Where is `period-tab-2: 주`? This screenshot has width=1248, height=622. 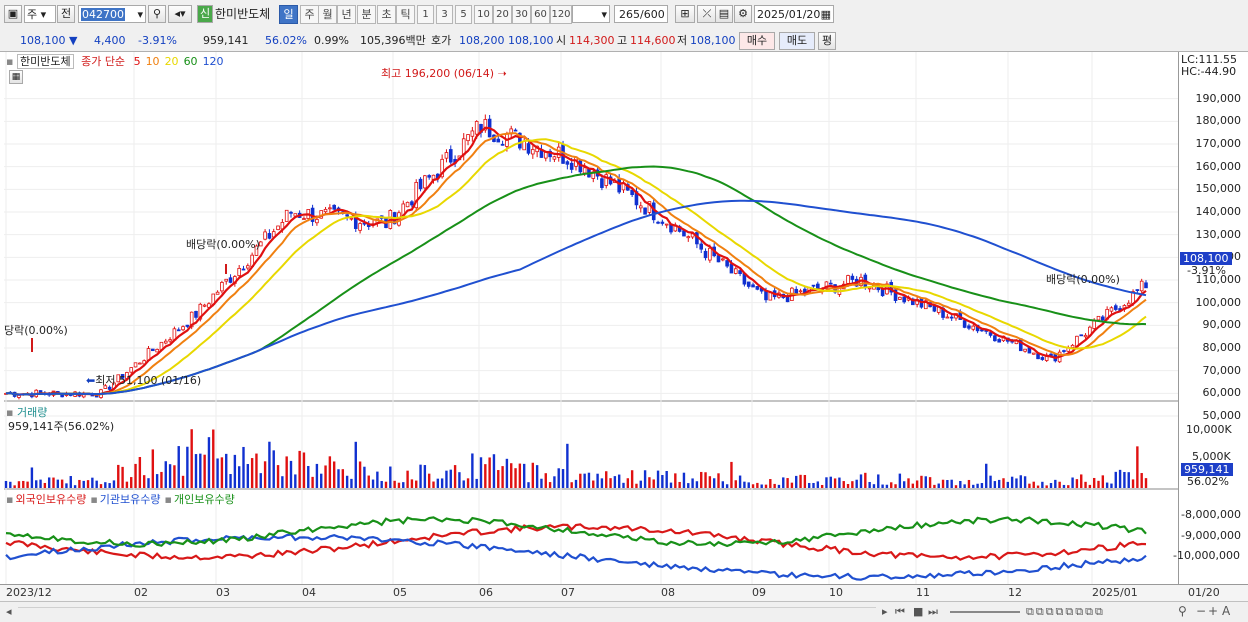 period-tab-2: 주 is located at coordinates (309, 14).